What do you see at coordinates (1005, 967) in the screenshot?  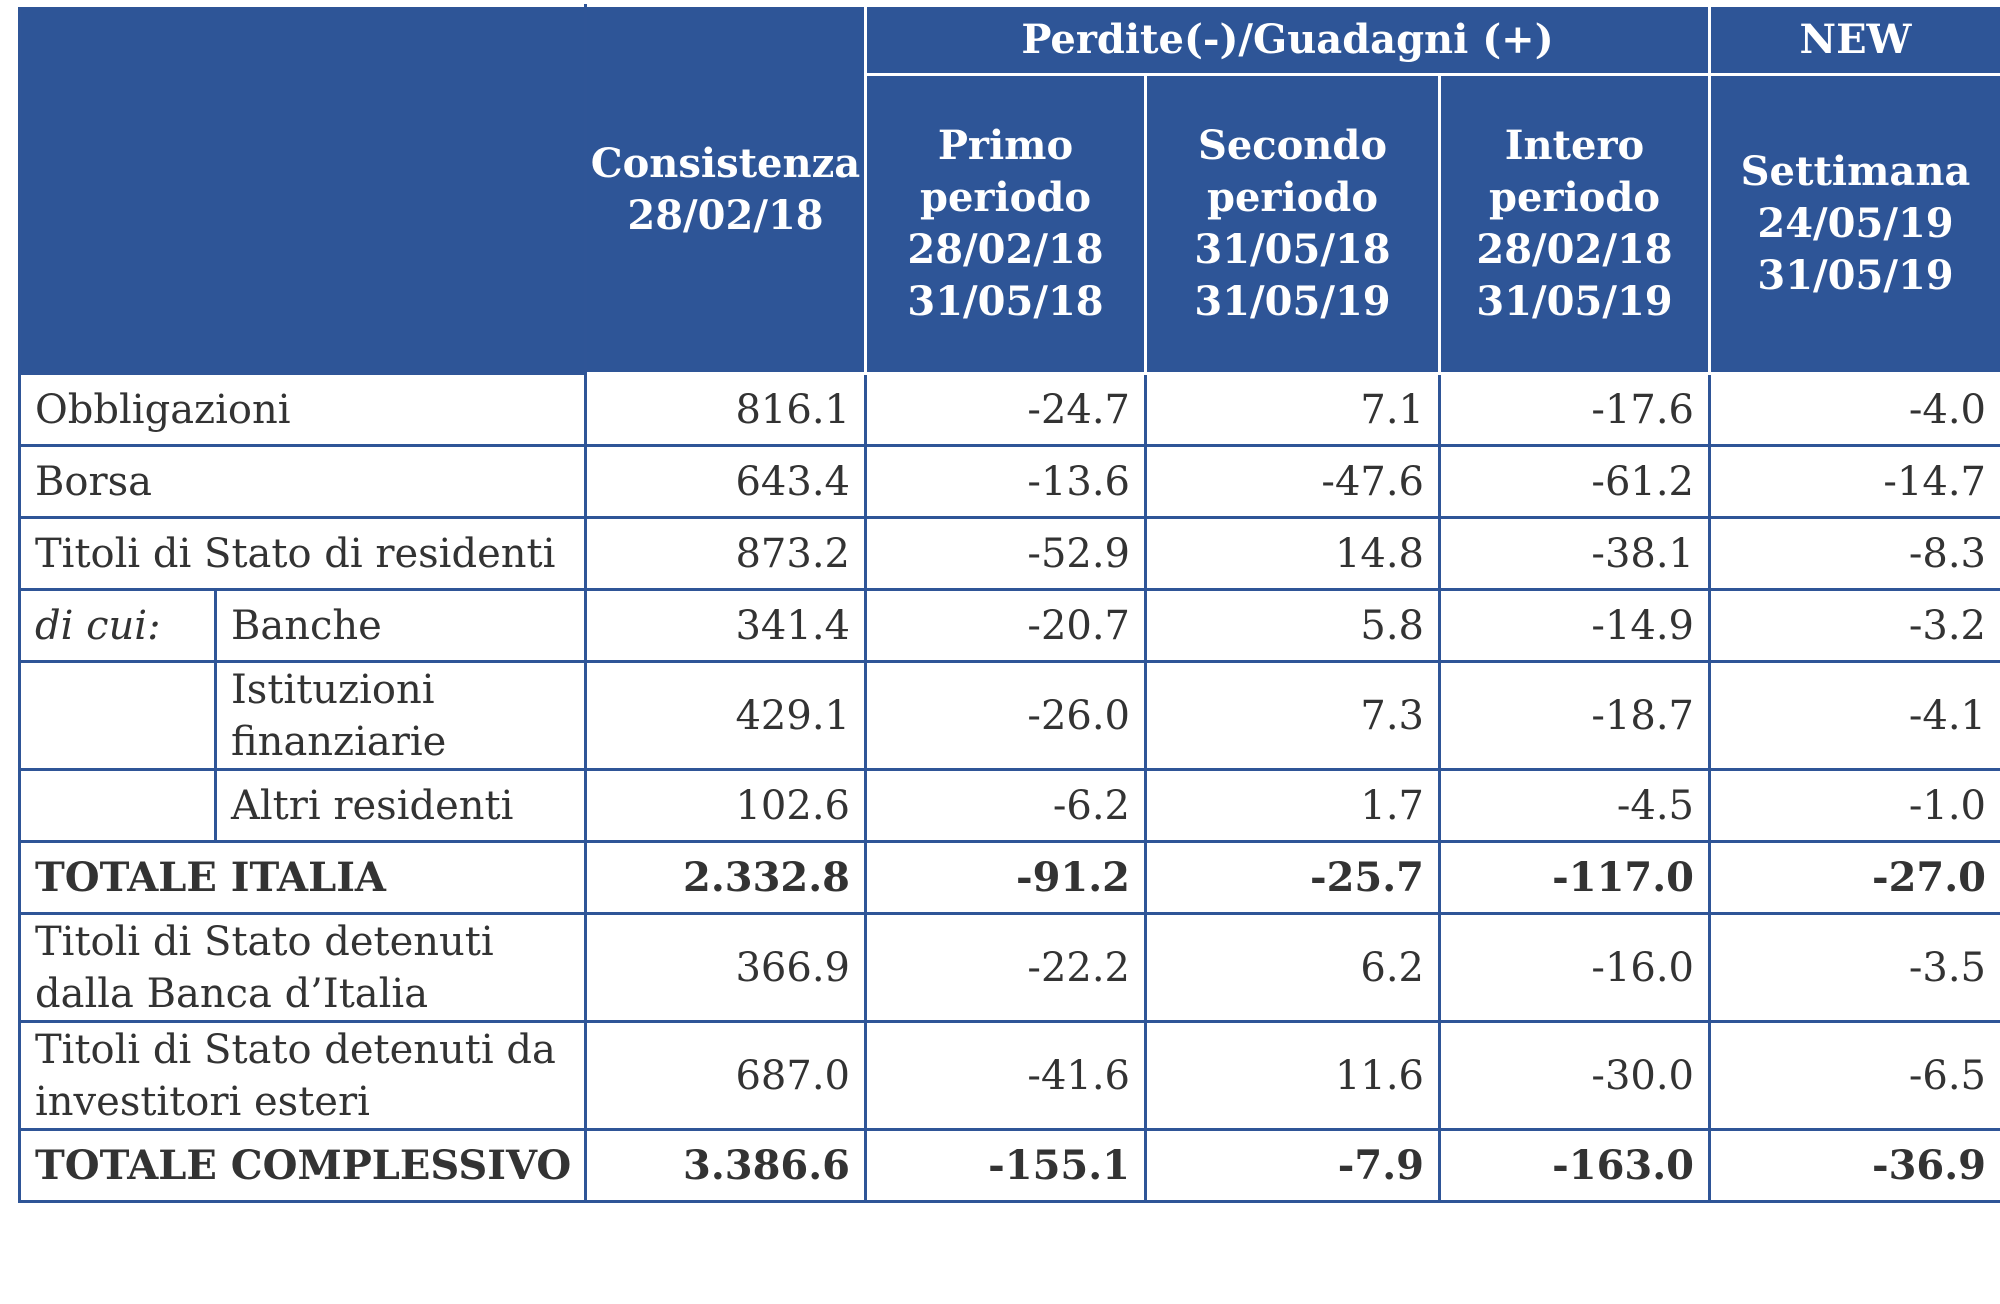 I see `value-primo: -22.2` at bounding box center [1005, 967].